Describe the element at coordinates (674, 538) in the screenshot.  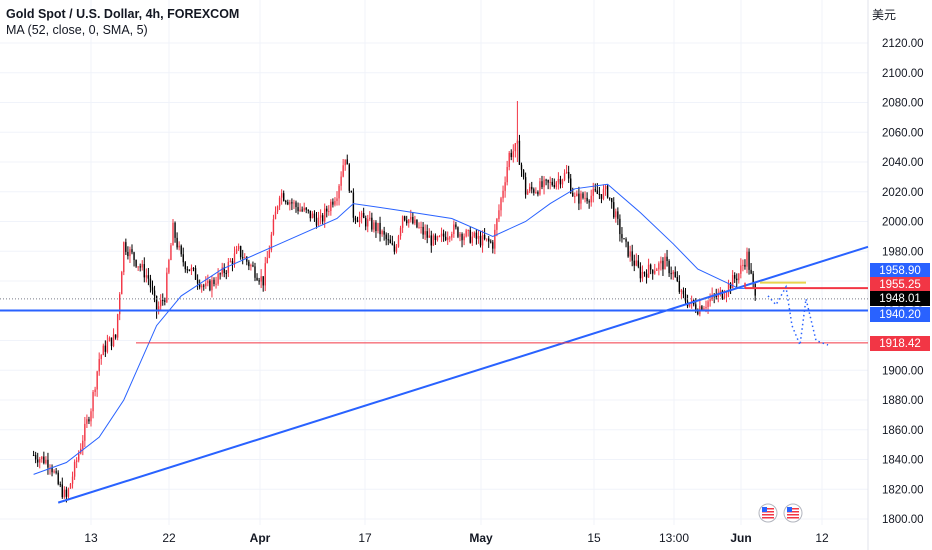
I see `x-tick-label: 13:00` at that location.